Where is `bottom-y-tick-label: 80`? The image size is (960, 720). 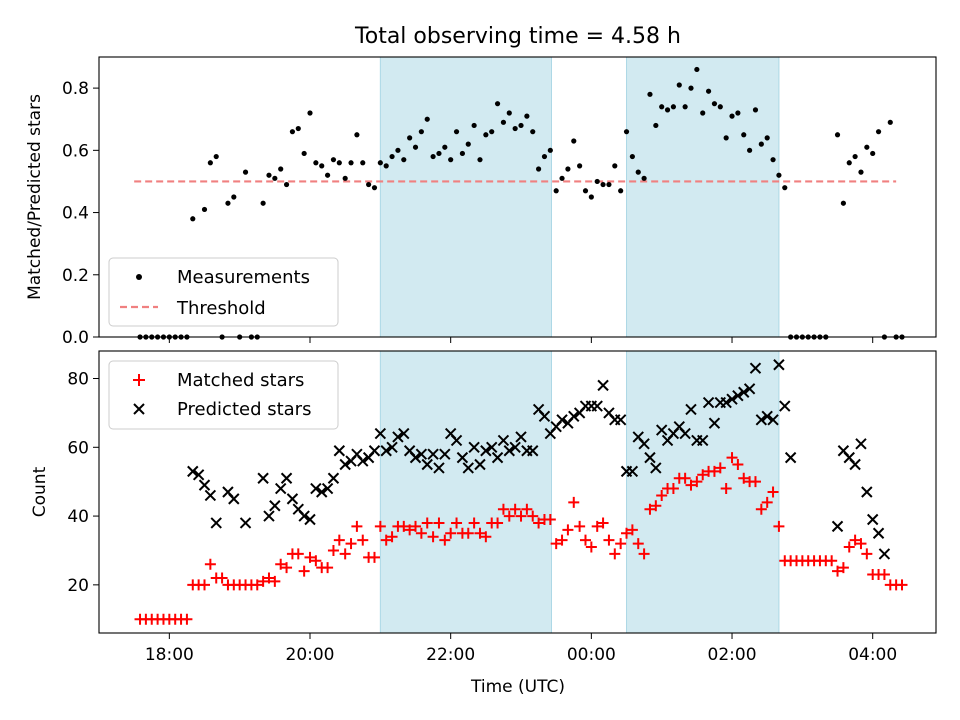
bottom-y-tick-label: 80 is located at coordinates (78, 380).